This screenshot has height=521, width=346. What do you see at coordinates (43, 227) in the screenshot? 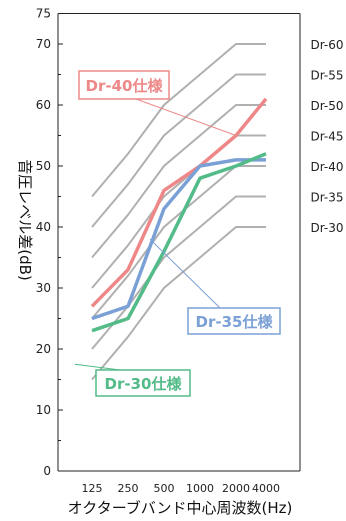
I see `y-tick-label: 40` at bounding box center [43, 227].